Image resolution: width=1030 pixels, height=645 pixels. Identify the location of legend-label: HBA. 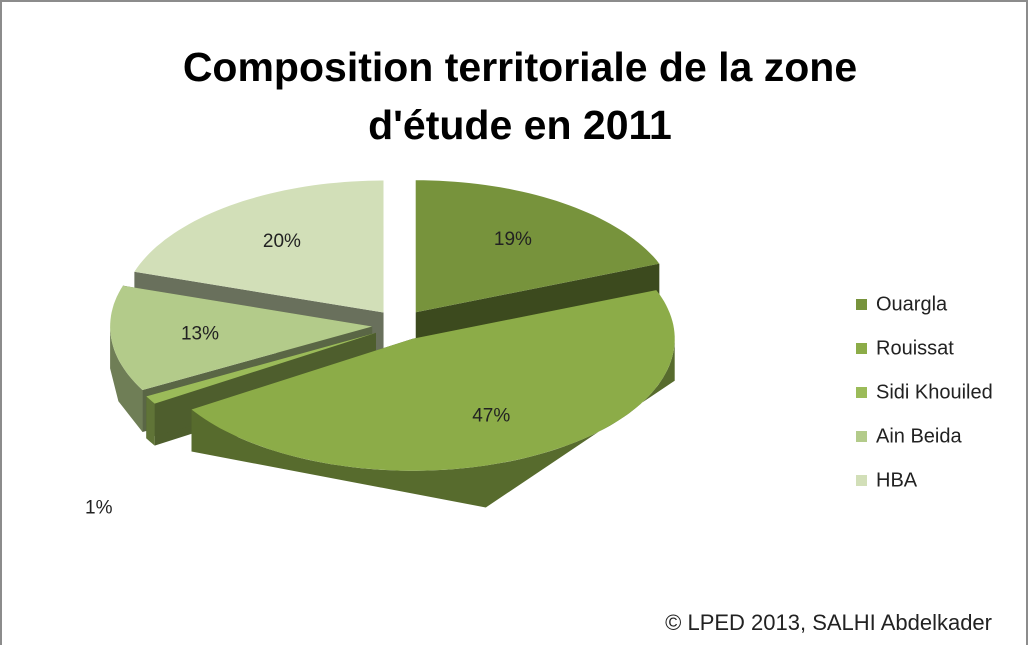
(897, 480).